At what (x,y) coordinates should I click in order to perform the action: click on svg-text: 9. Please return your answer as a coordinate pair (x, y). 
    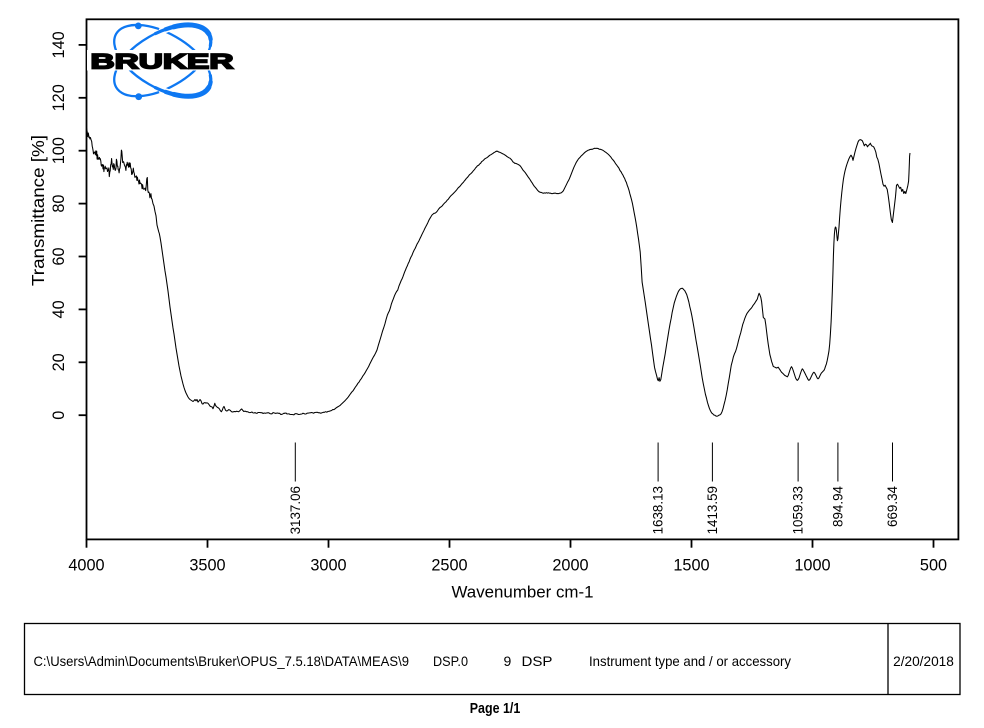
    Looking at the image, I should click on (508, 661).